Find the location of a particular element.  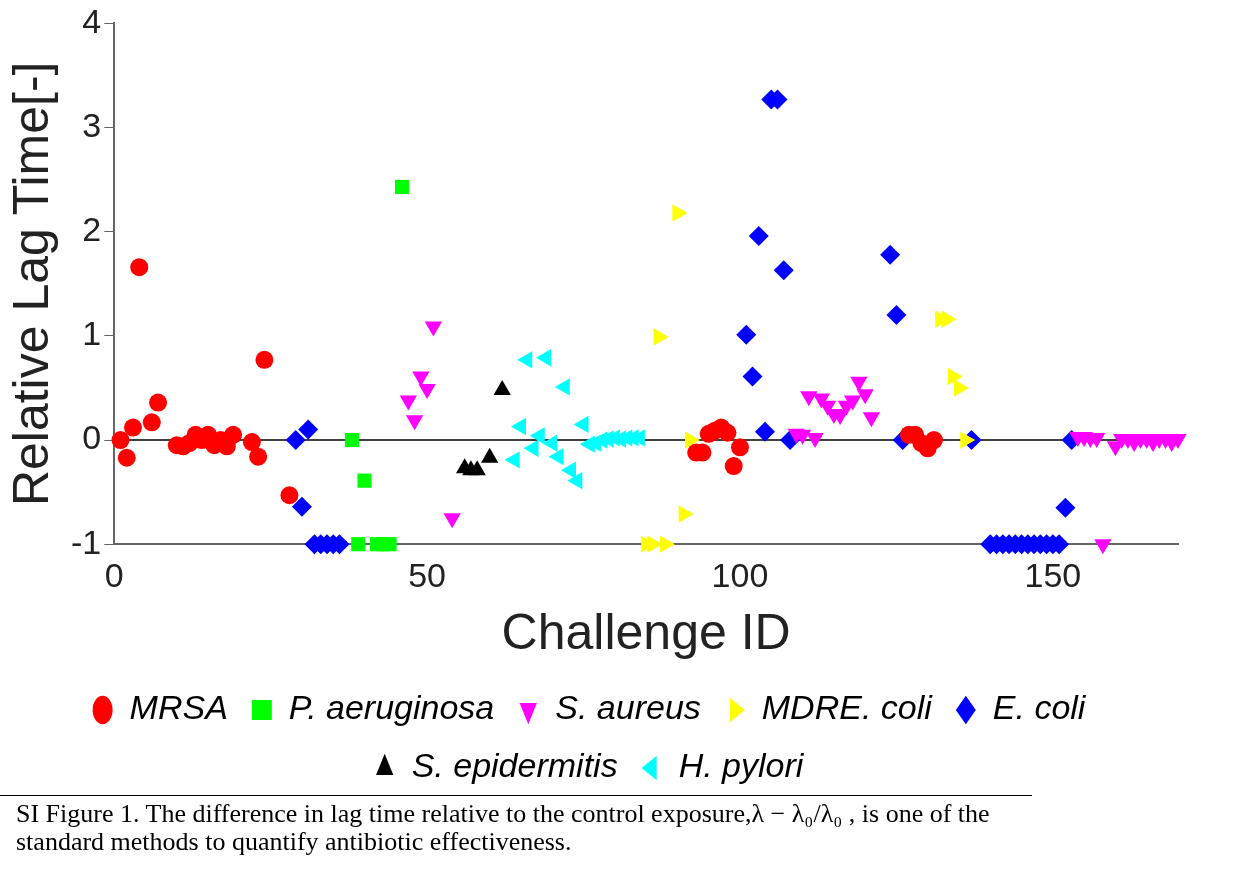

y-tick-label: 2 is located at coordinates (92, 229).